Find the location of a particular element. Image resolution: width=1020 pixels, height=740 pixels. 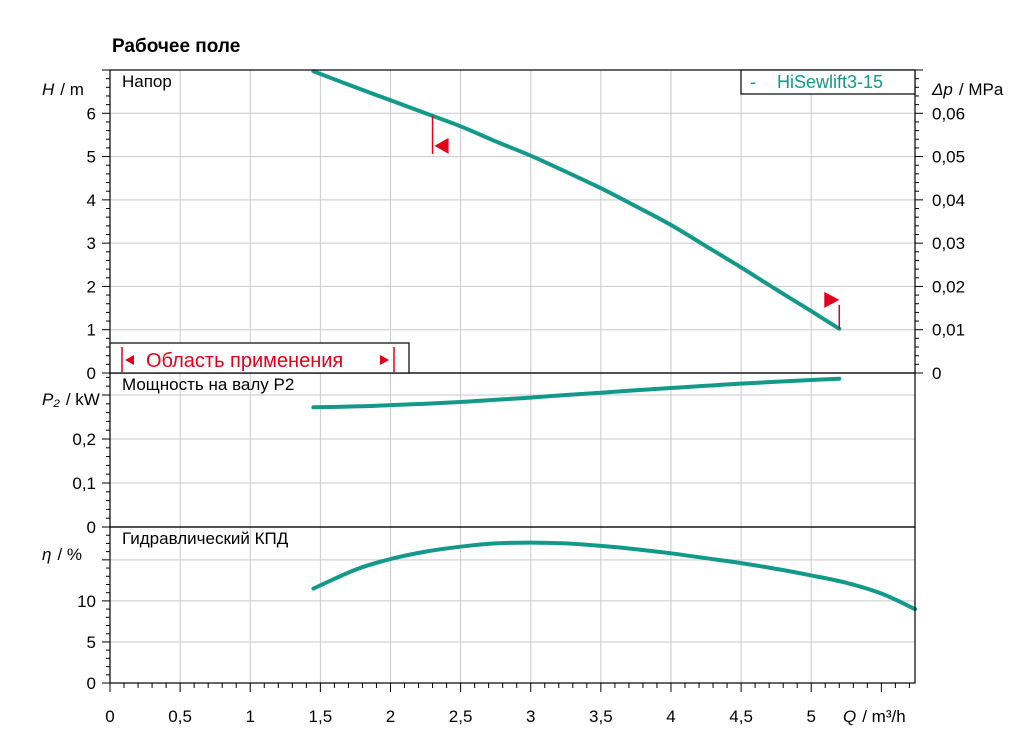

legend-label: HiSewlift3-15 is located at coordinates (830, 82).